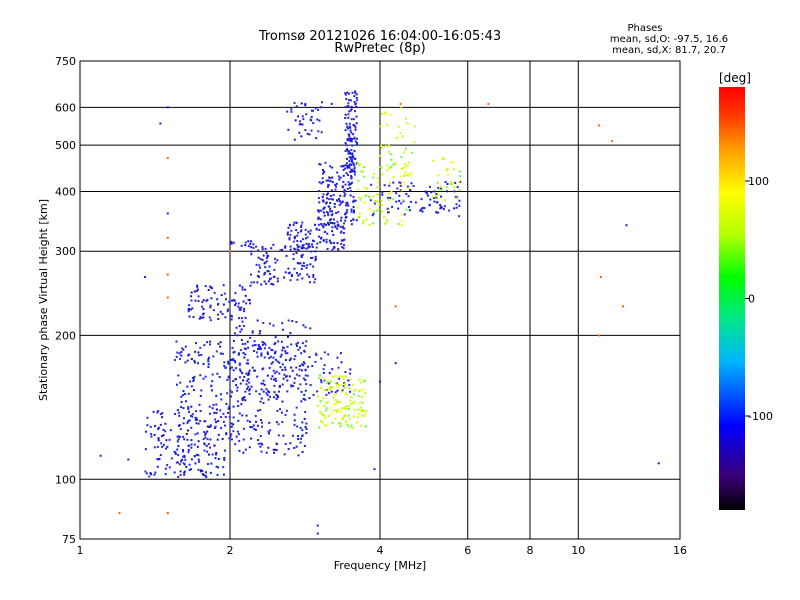 This screenshot has height=600, width=800. I want to click on x-tick-labels: 1 2 4 6 8 10 16, so click(382, 550).